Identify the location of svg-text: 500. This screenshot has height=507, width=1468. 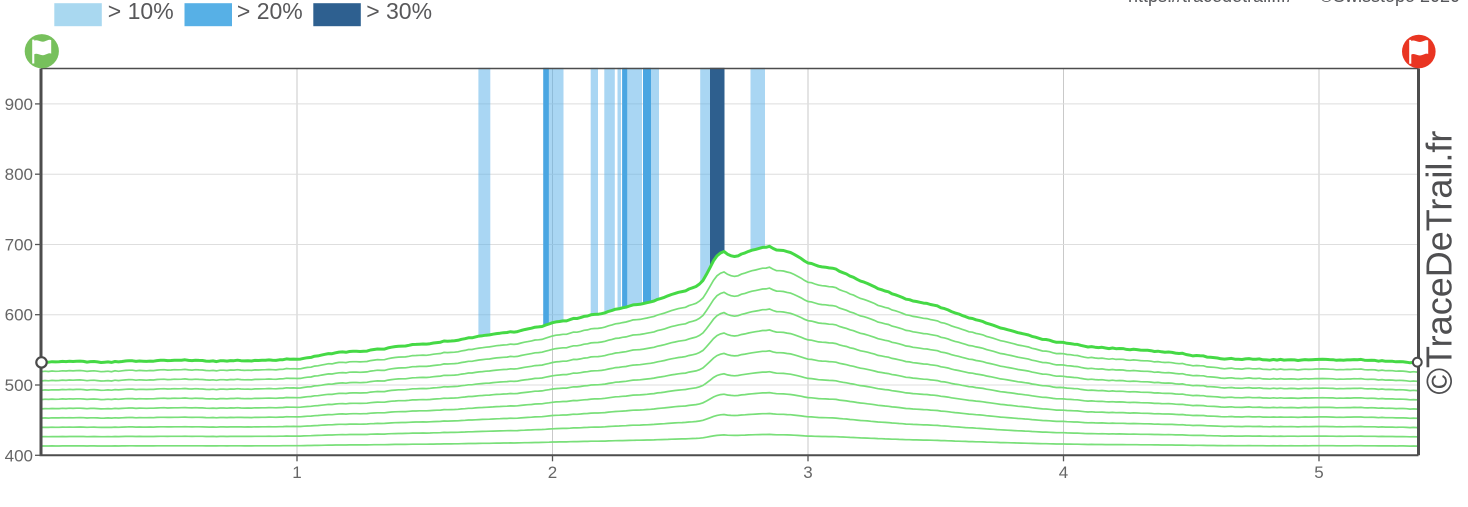
(19, 385).